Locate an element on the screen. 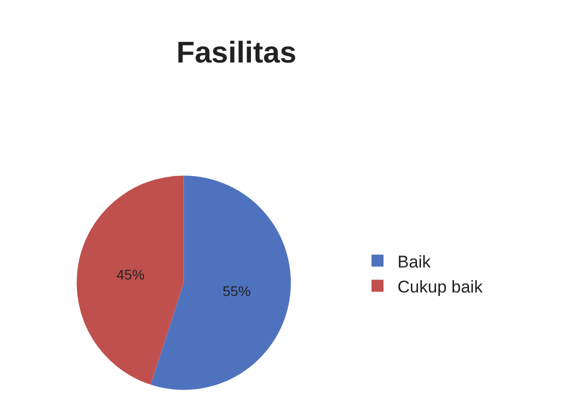  chart-title: Fasilitas is located at coordinates (236, 53).